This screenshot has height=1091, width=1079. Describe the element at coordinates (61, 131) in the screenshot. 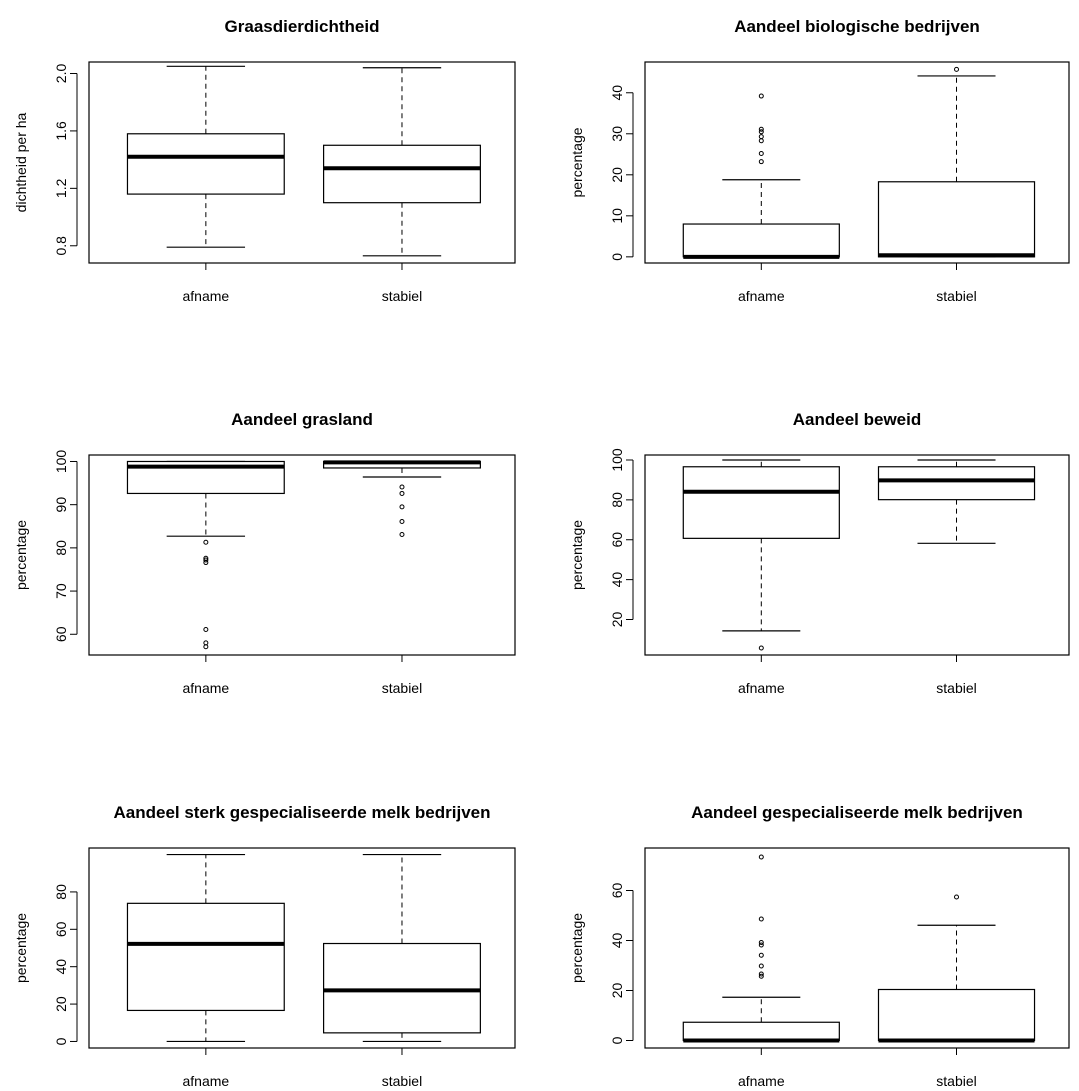

I see `y-tick-label: 1.6` at that location.